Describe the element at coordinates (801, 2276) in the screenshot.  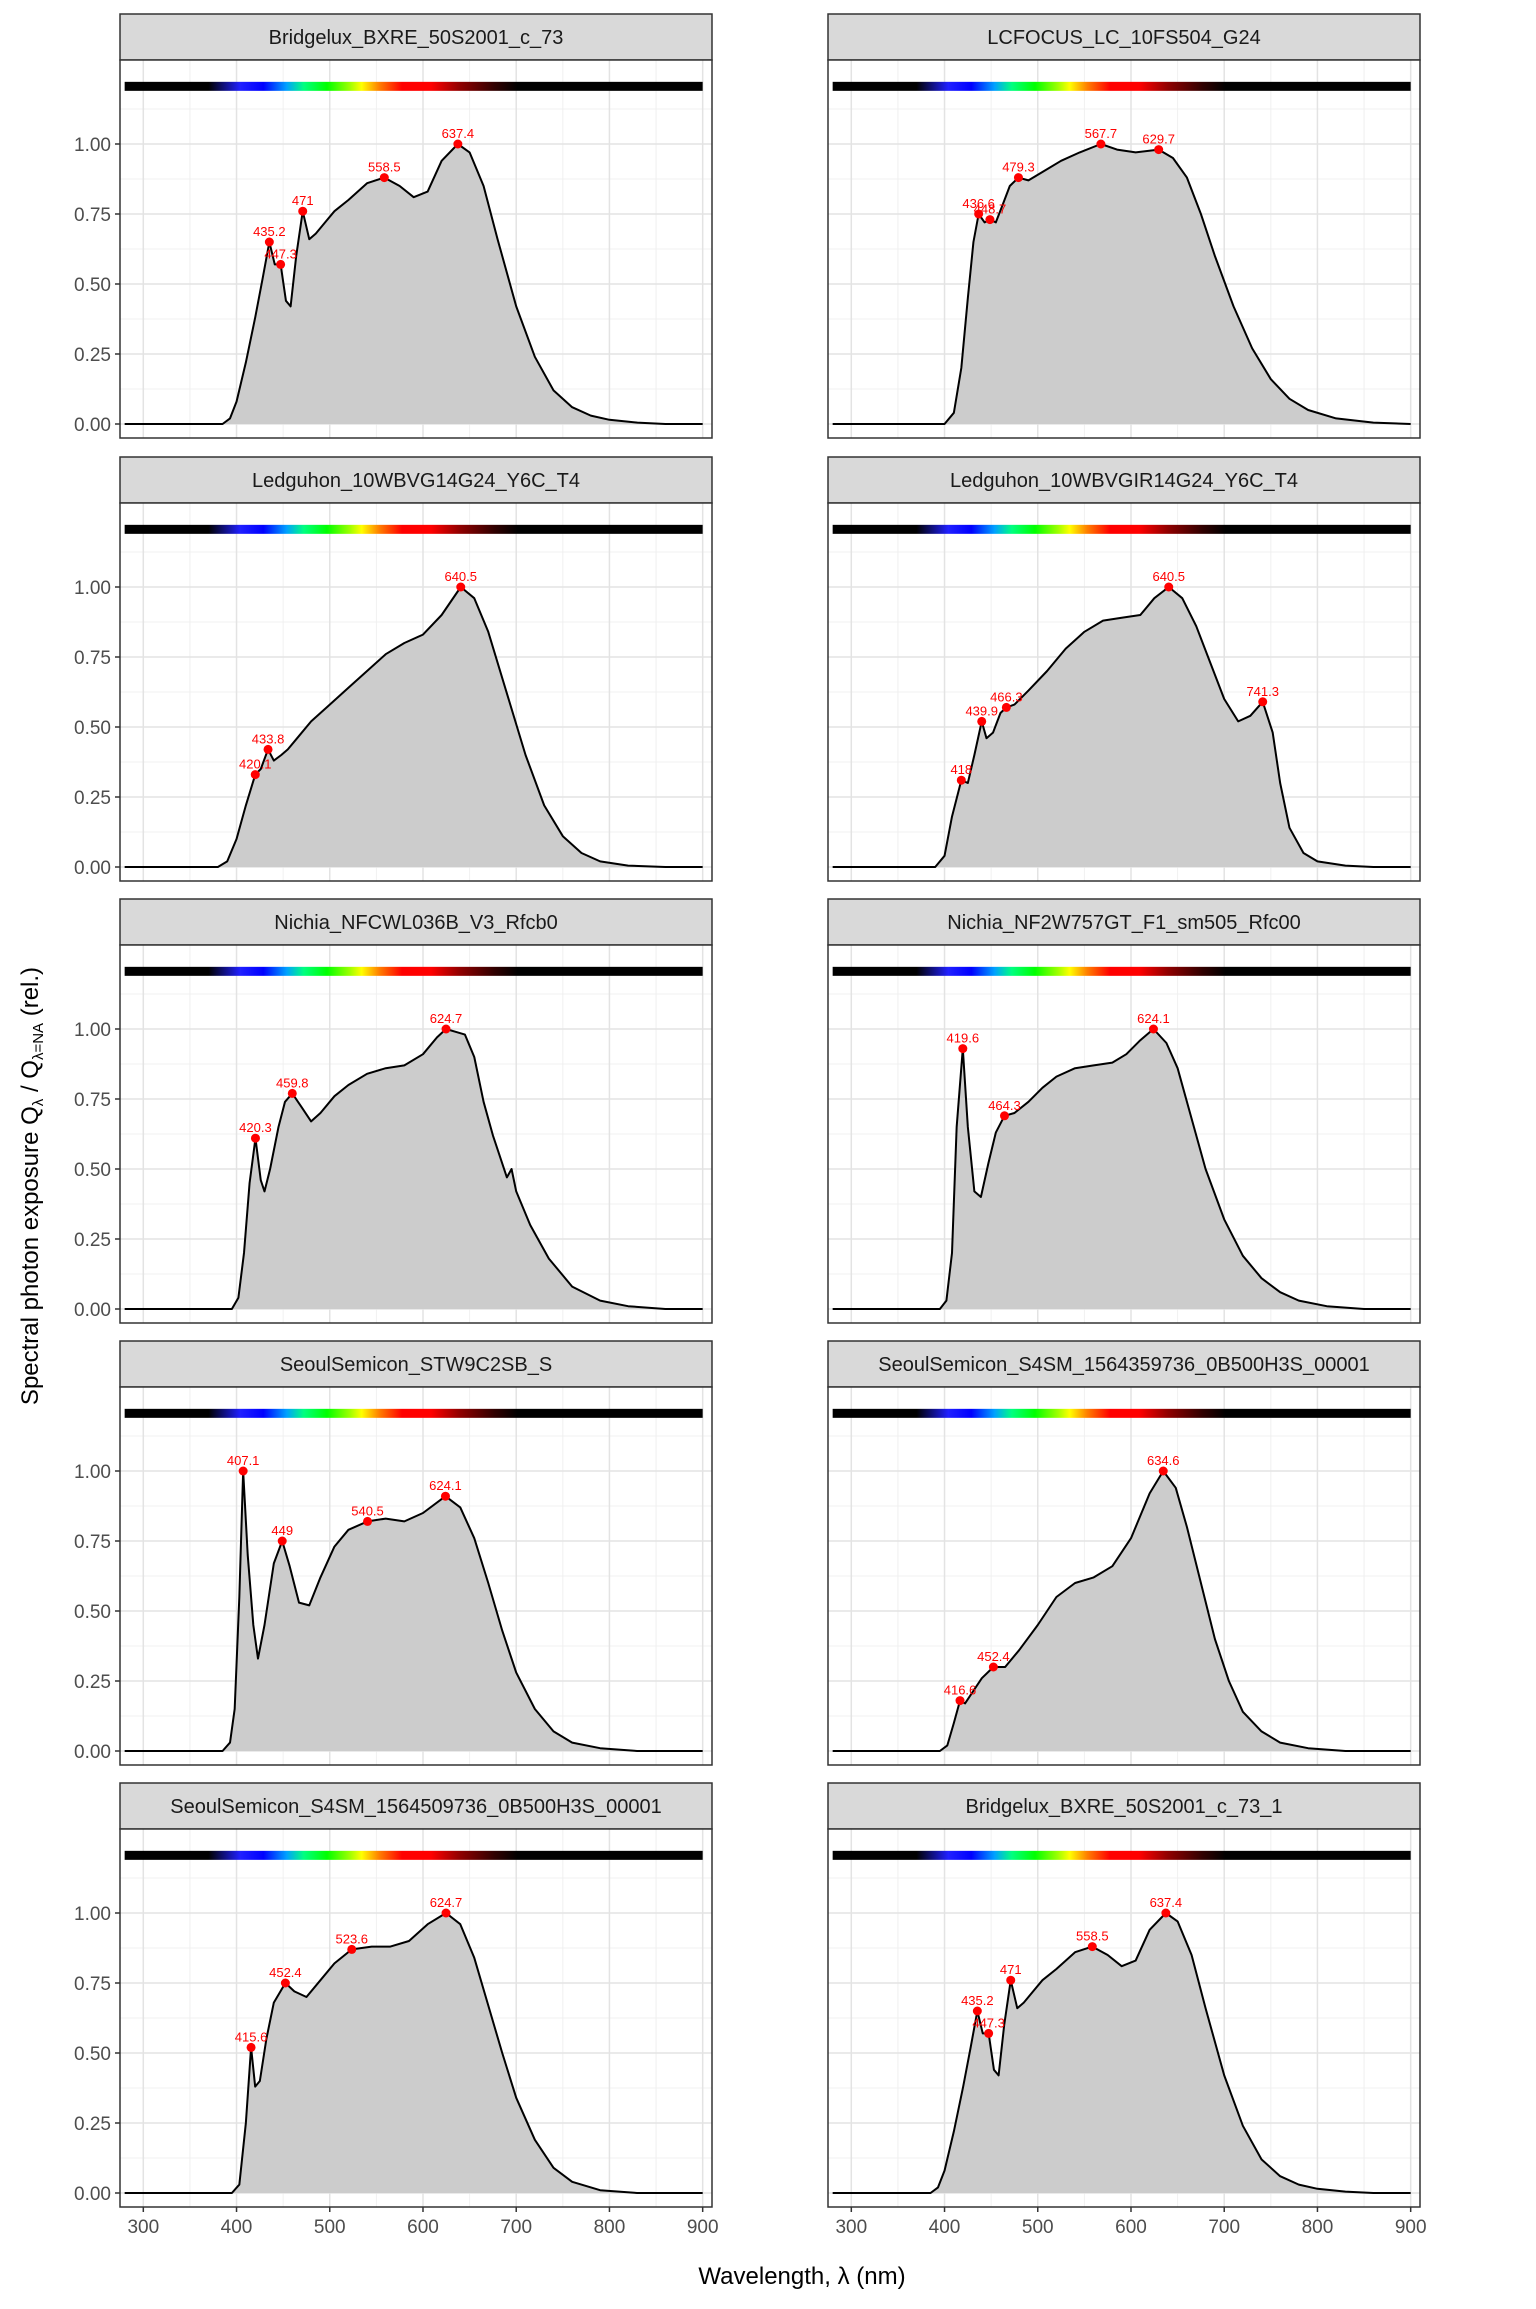
I see `x-axis-title: Wavelength, λ (nm)` at that location.